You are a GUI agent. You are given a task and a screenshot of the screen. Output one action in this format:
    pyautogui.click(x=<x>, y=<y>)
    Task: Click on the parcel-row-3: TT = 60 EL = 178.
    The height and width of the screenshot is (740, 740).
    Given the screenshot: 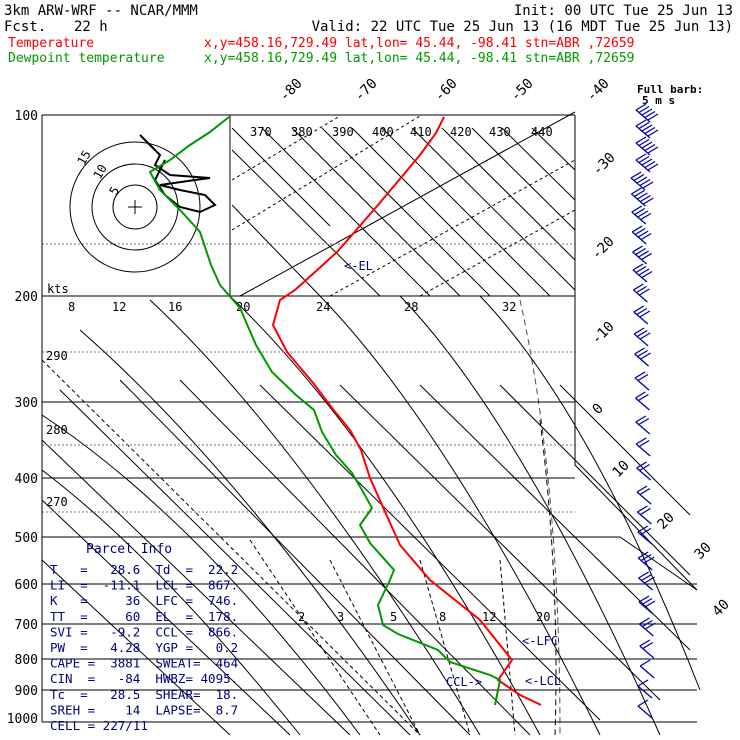 What is the action you would take?
    pyautogui.click(x=144, y=616)
    